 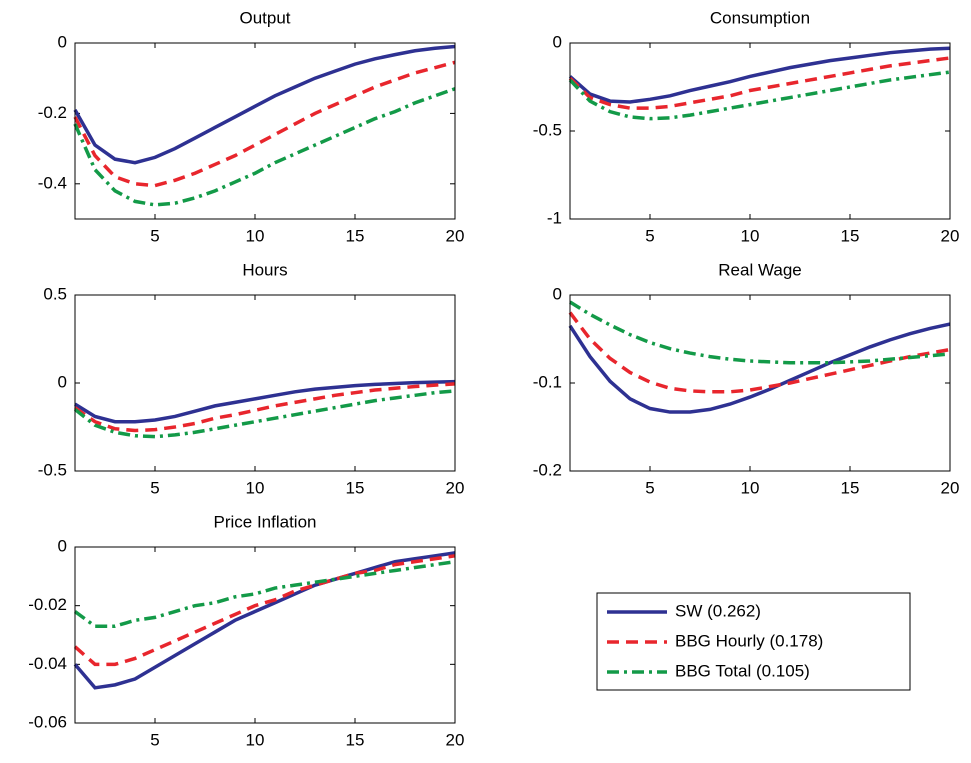 What do you see at coordinates (718, 610) in the screenshot?
I see `legend-label: SW (0.262)` at bounding box center [718, 610].